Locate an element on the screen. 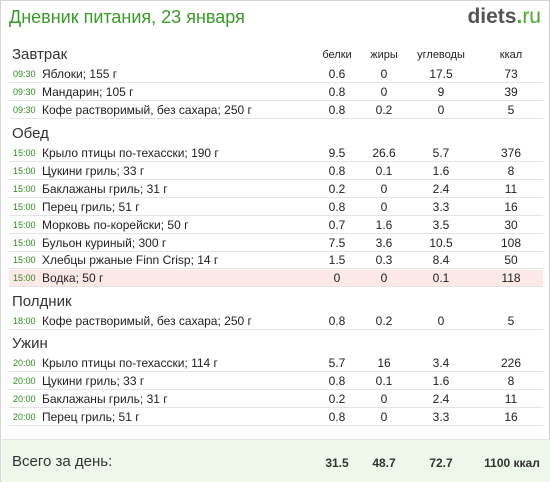 Image resolution: width=550 pixels, height=482 pixels. entry-kcal: 50 is located at coordinates (511, 260).